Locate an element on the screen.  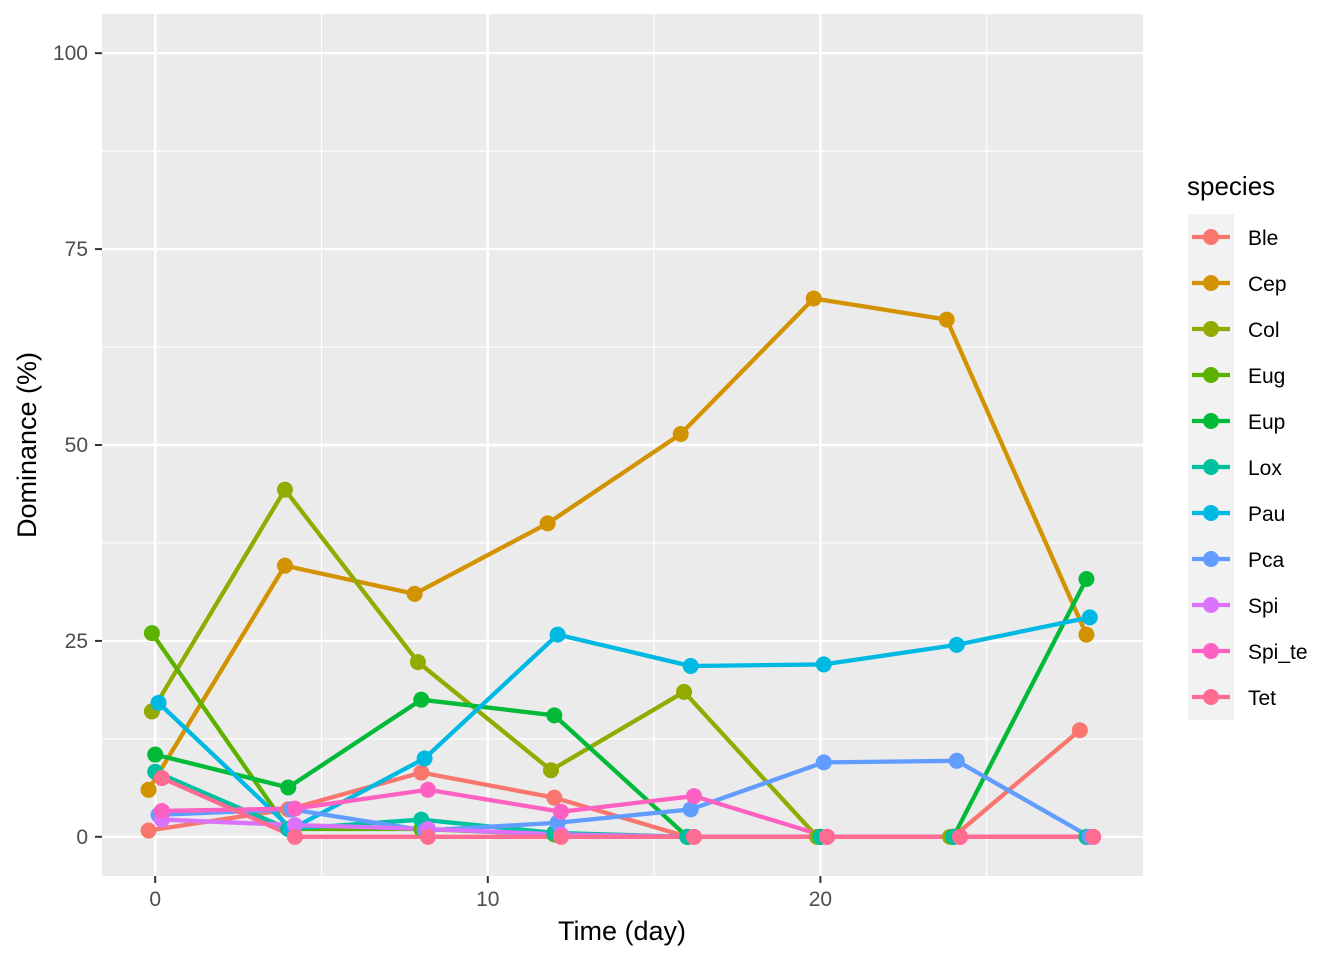
legend-item-spi: Spi is located at coordinates (1235, 606).